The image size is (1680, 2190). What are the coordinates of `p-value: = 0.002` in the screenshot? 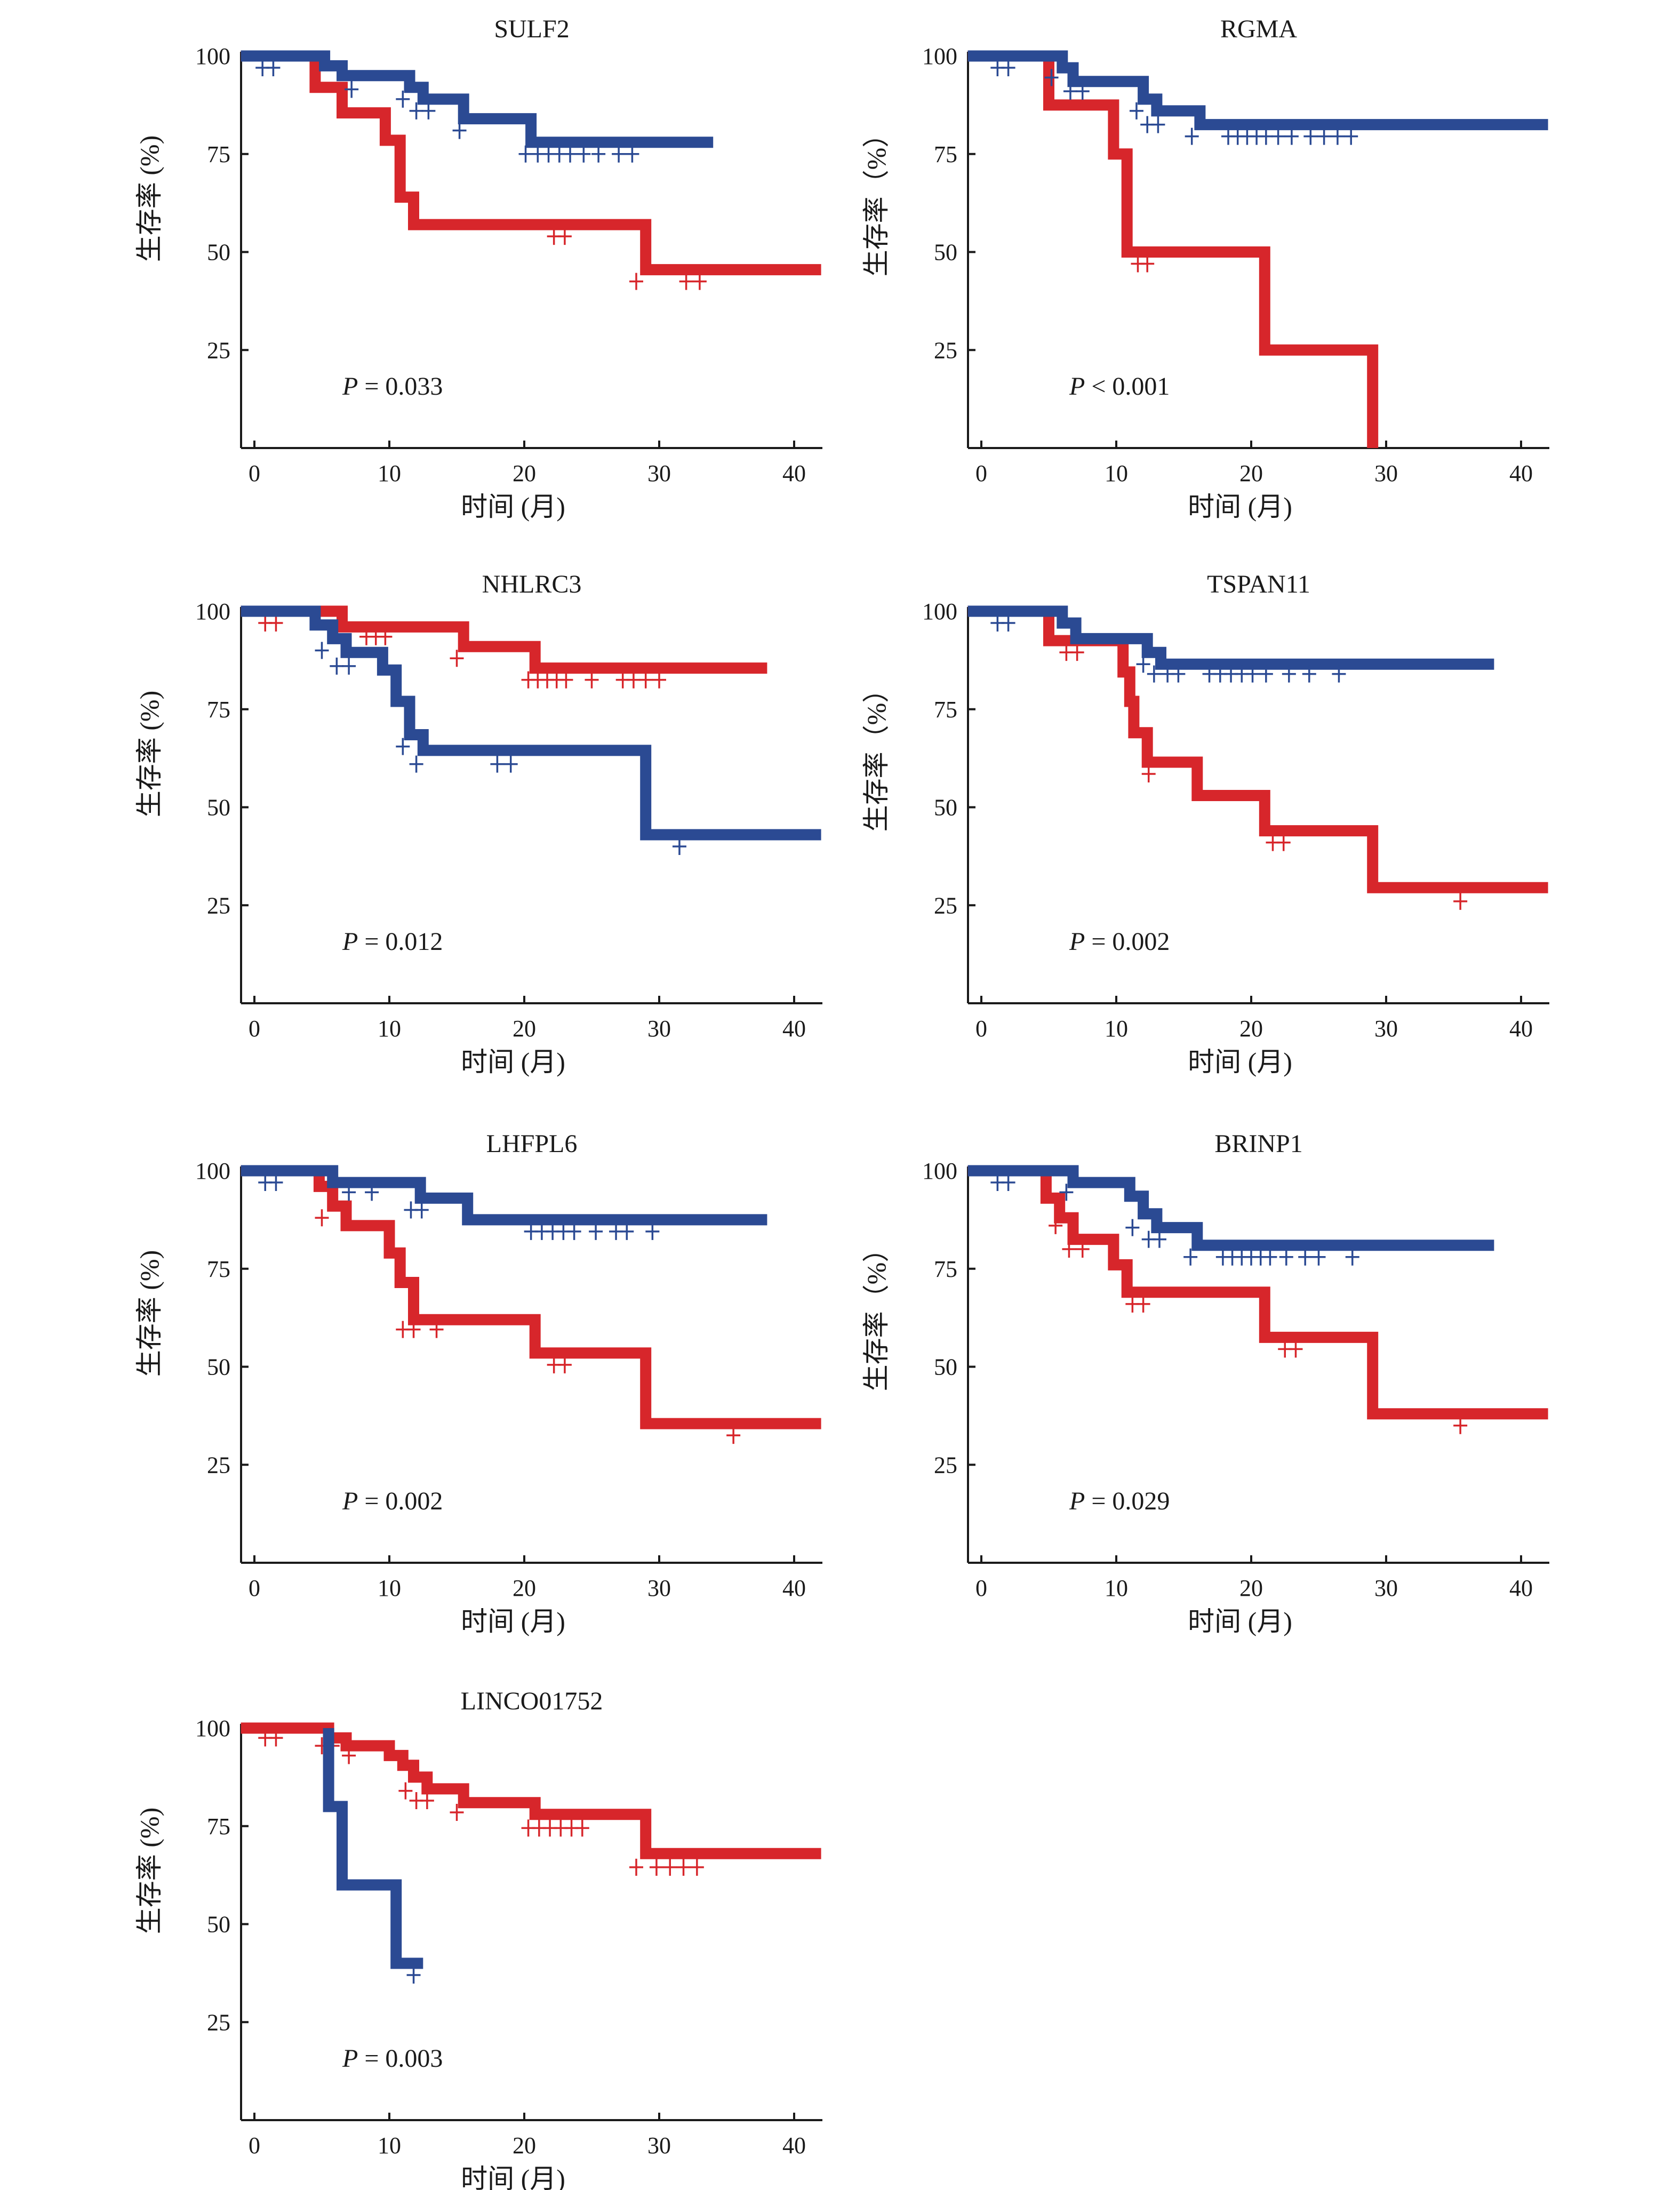 It's located at (400, 1501).